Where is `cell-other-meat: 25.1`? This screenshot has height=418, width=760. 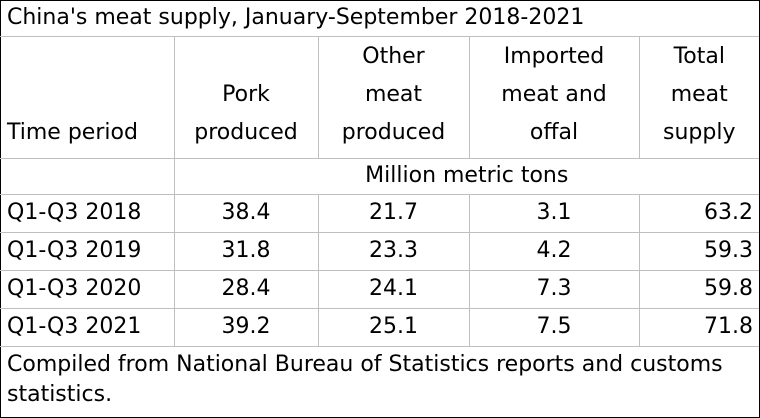 cell-other-meat: 25.1 is located at coordinates (393, 327).